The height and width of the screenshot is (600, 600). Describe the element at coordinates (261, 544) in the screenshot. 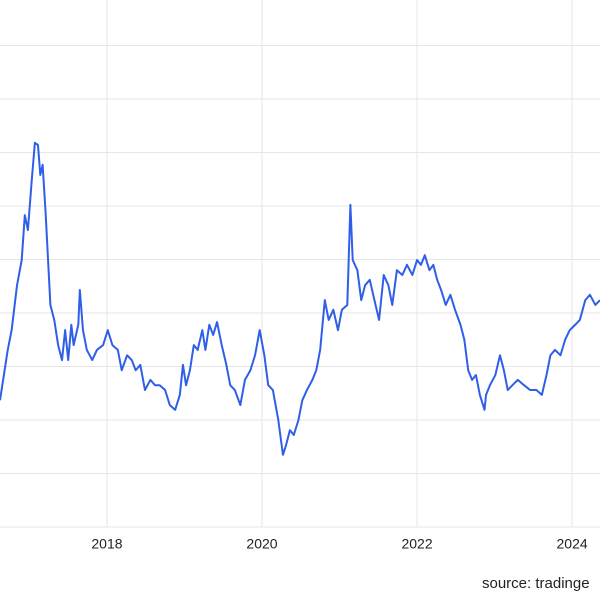

I see `x-tick-label: 2020` at that location.